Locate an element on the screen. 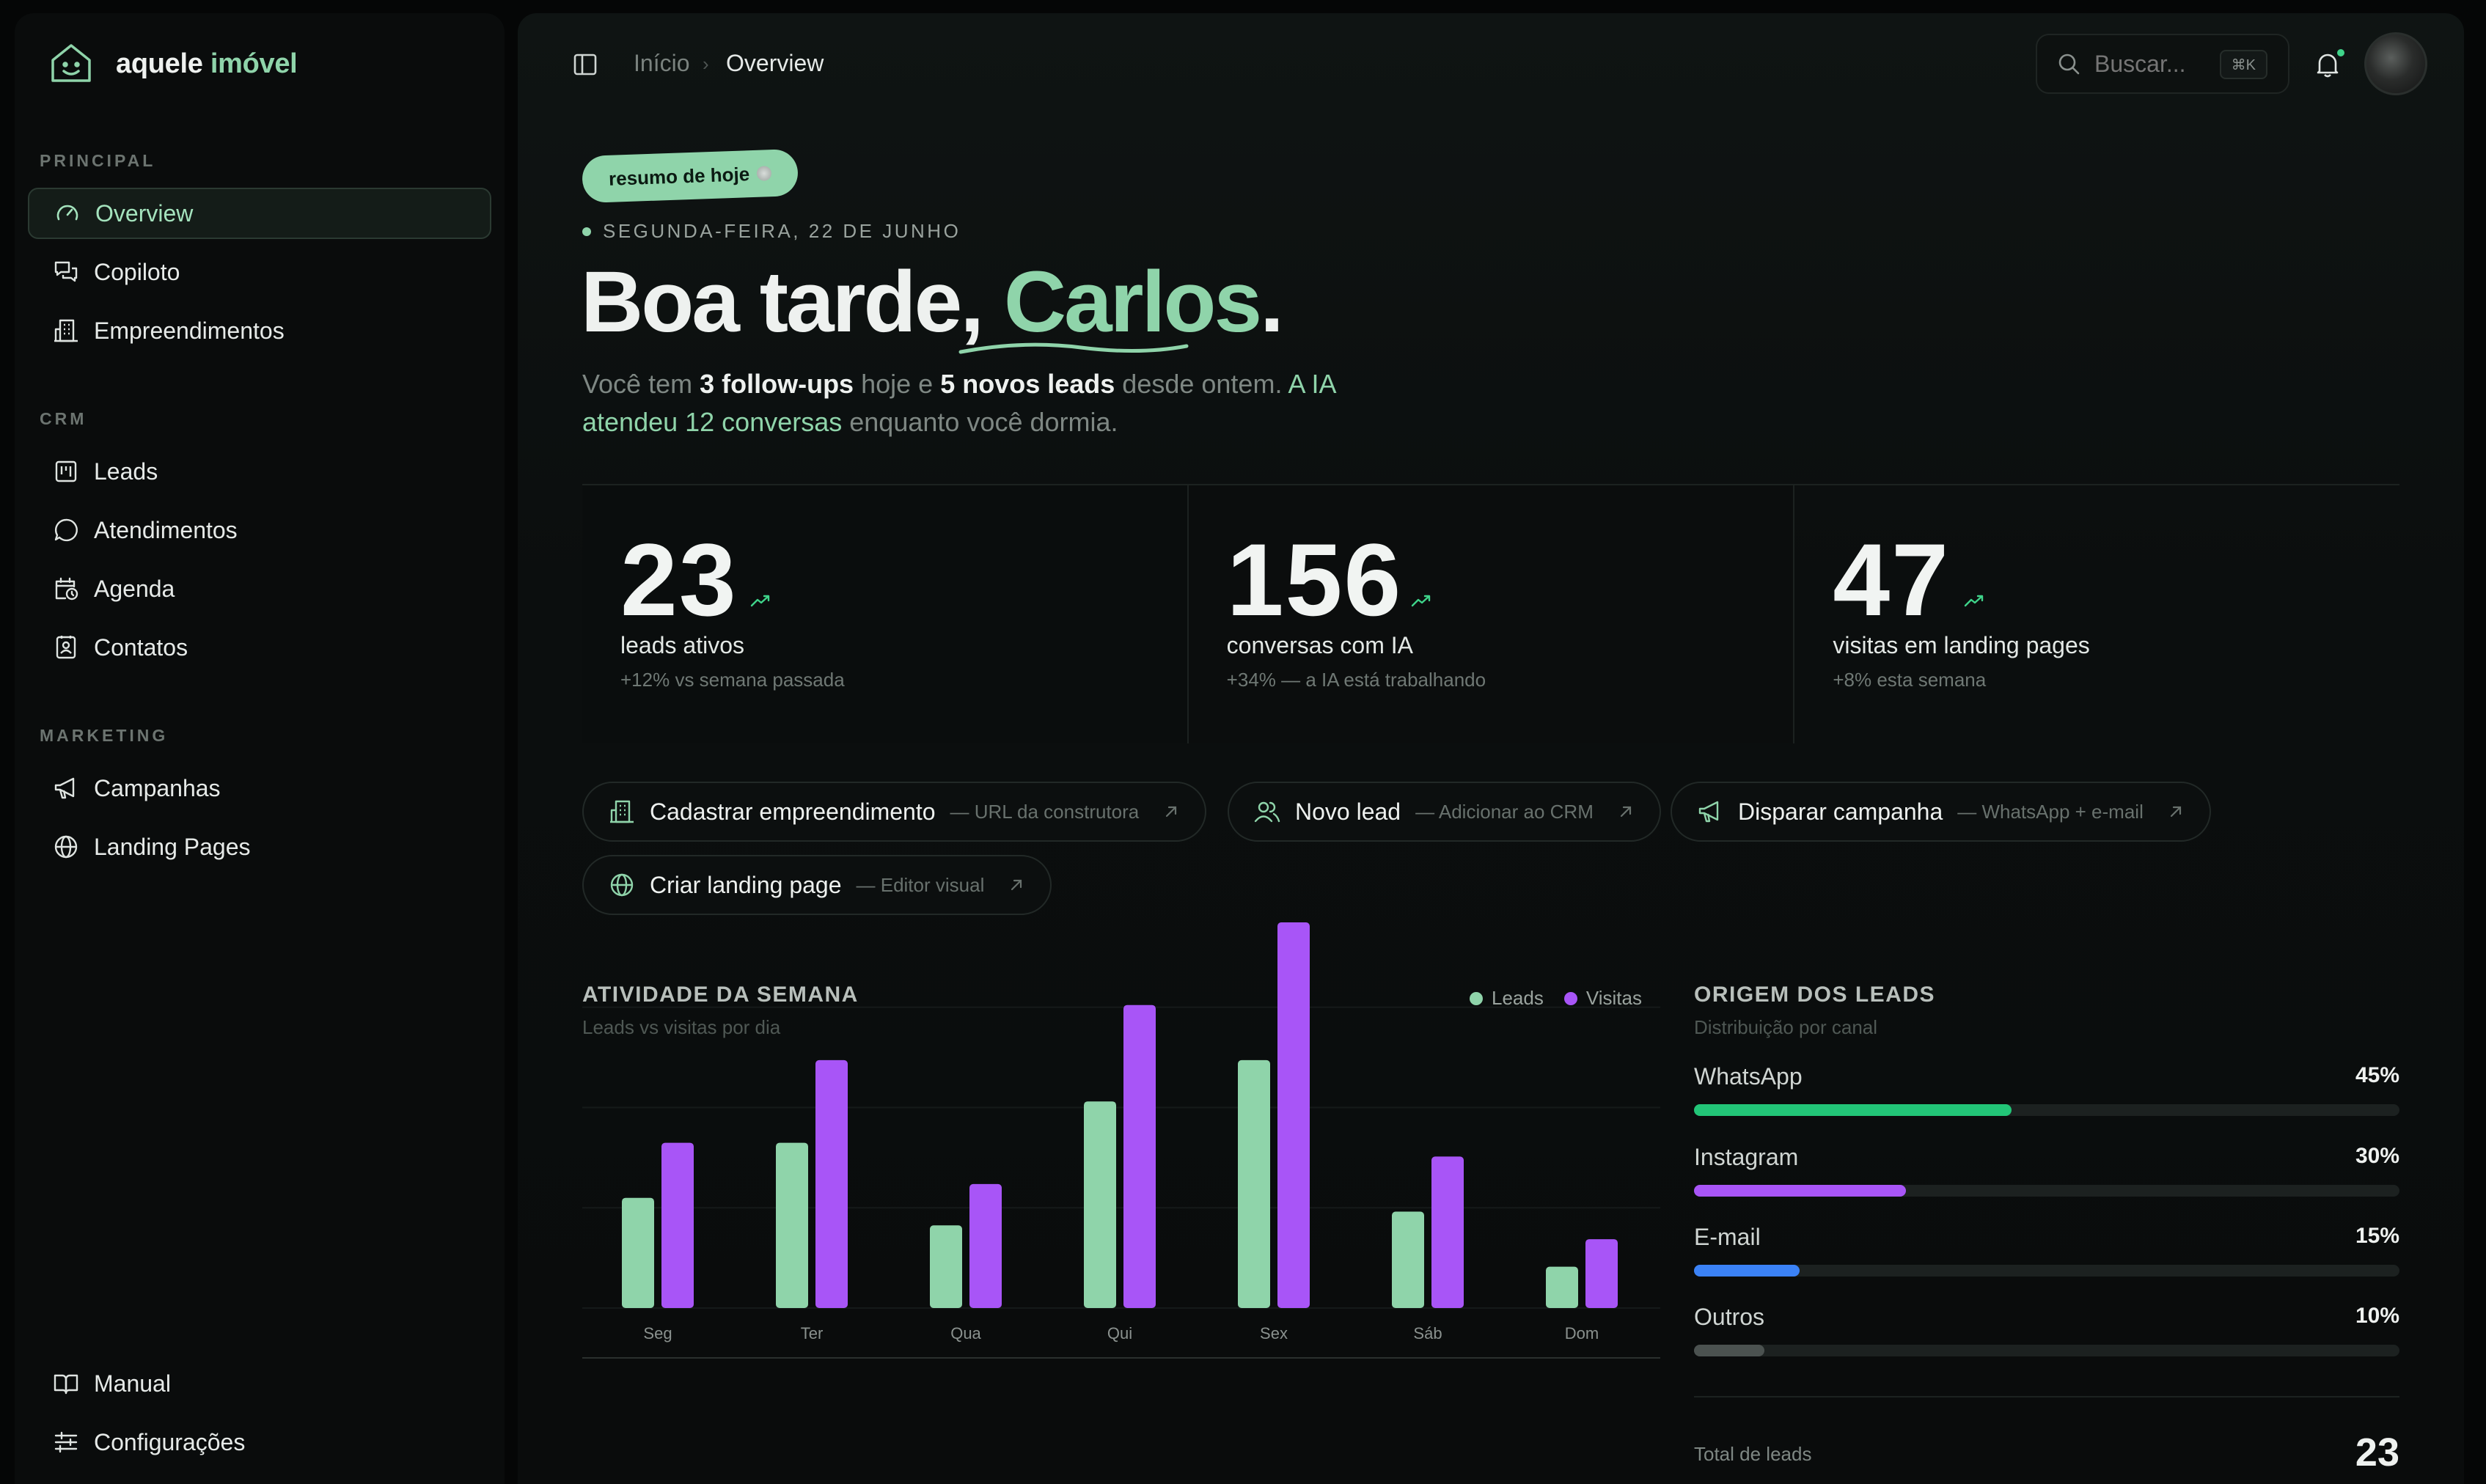  summary-pill: resumo de hoje is located at coordinates (690, 176).